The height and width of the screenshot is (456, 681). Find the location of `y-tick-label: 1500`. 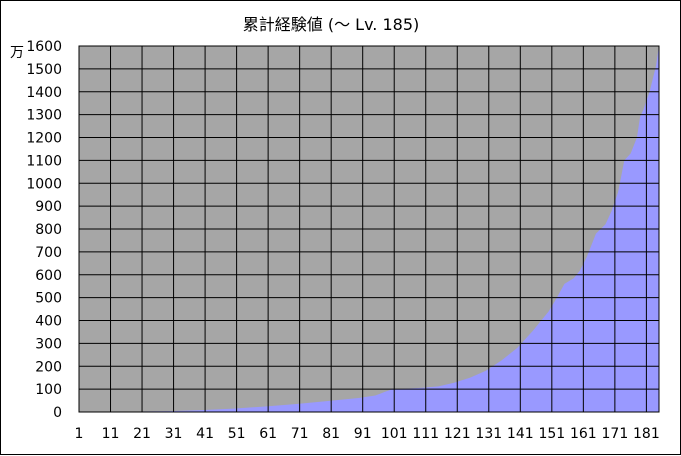

y-tick-label: 1500 is located at coordinates (44, 70).